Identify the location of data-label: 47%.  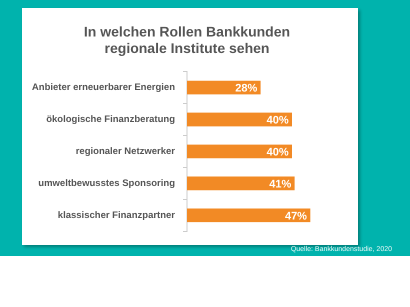
(296, 216).